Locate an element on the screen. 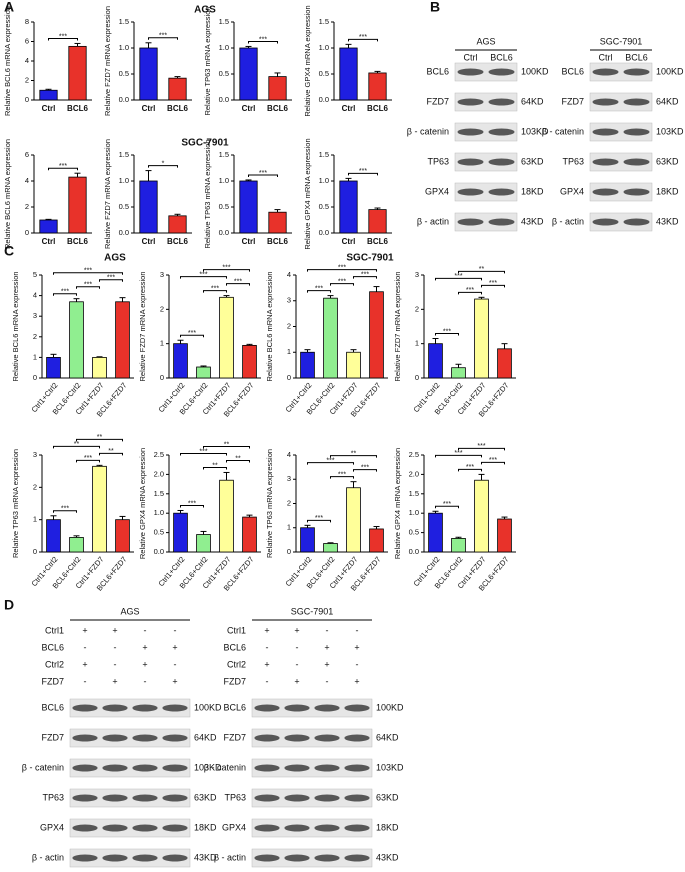  panel-label: B is located at coordinates (435, 7).